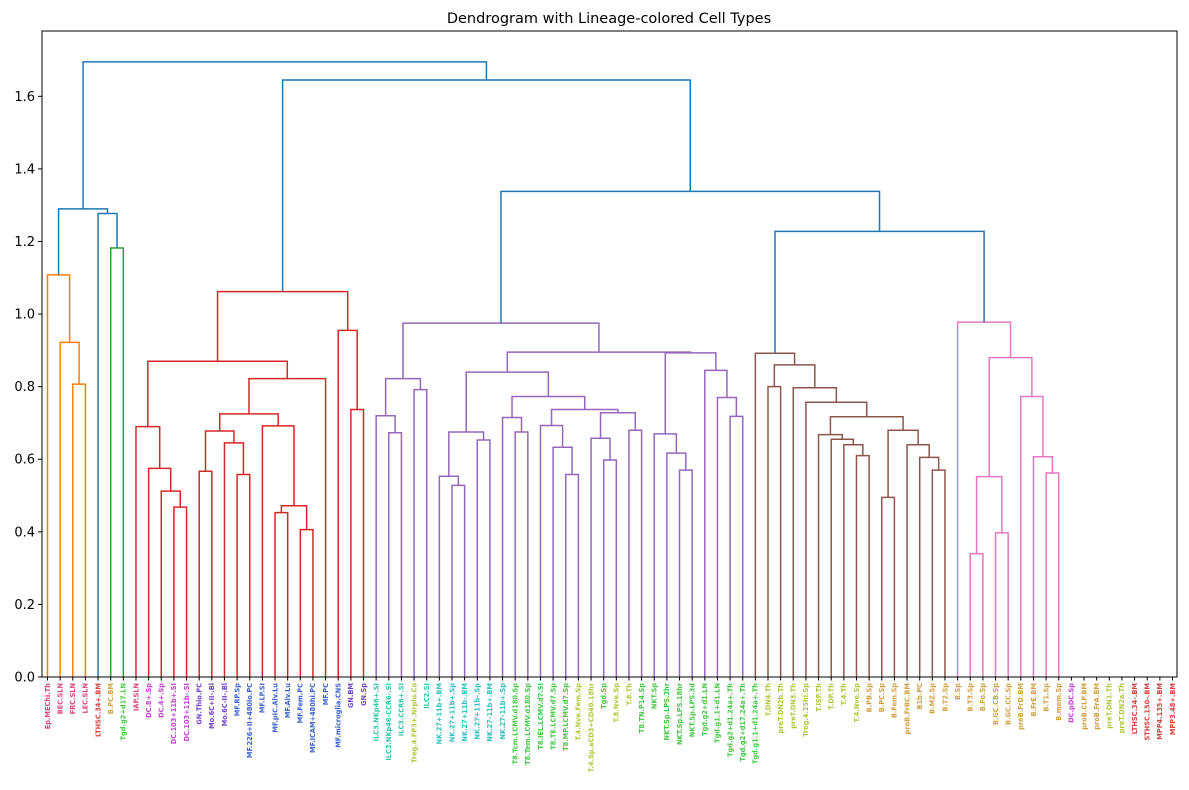 Image resolution: width=1189 pixels, height=790 pixels. I want to click on leaf-label: B.GC.CC.Sp, so click(1008, 704).